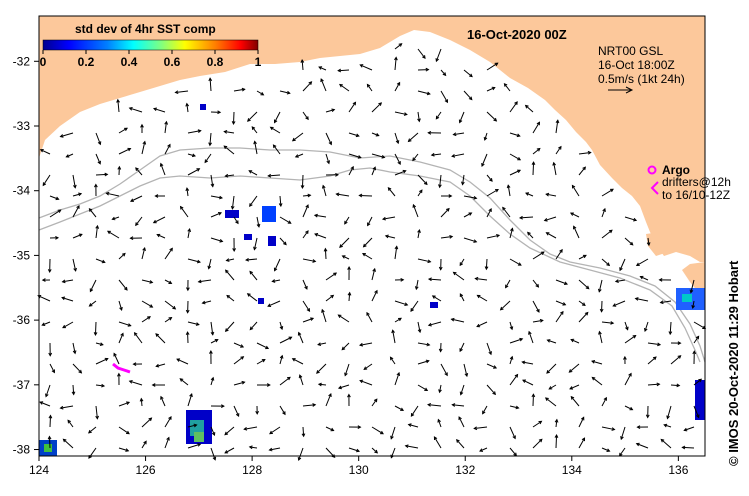  Describe the element at coordinates (172, 62) in the screenshot. I see `colorbar-tick-label: 0.6` at that location.